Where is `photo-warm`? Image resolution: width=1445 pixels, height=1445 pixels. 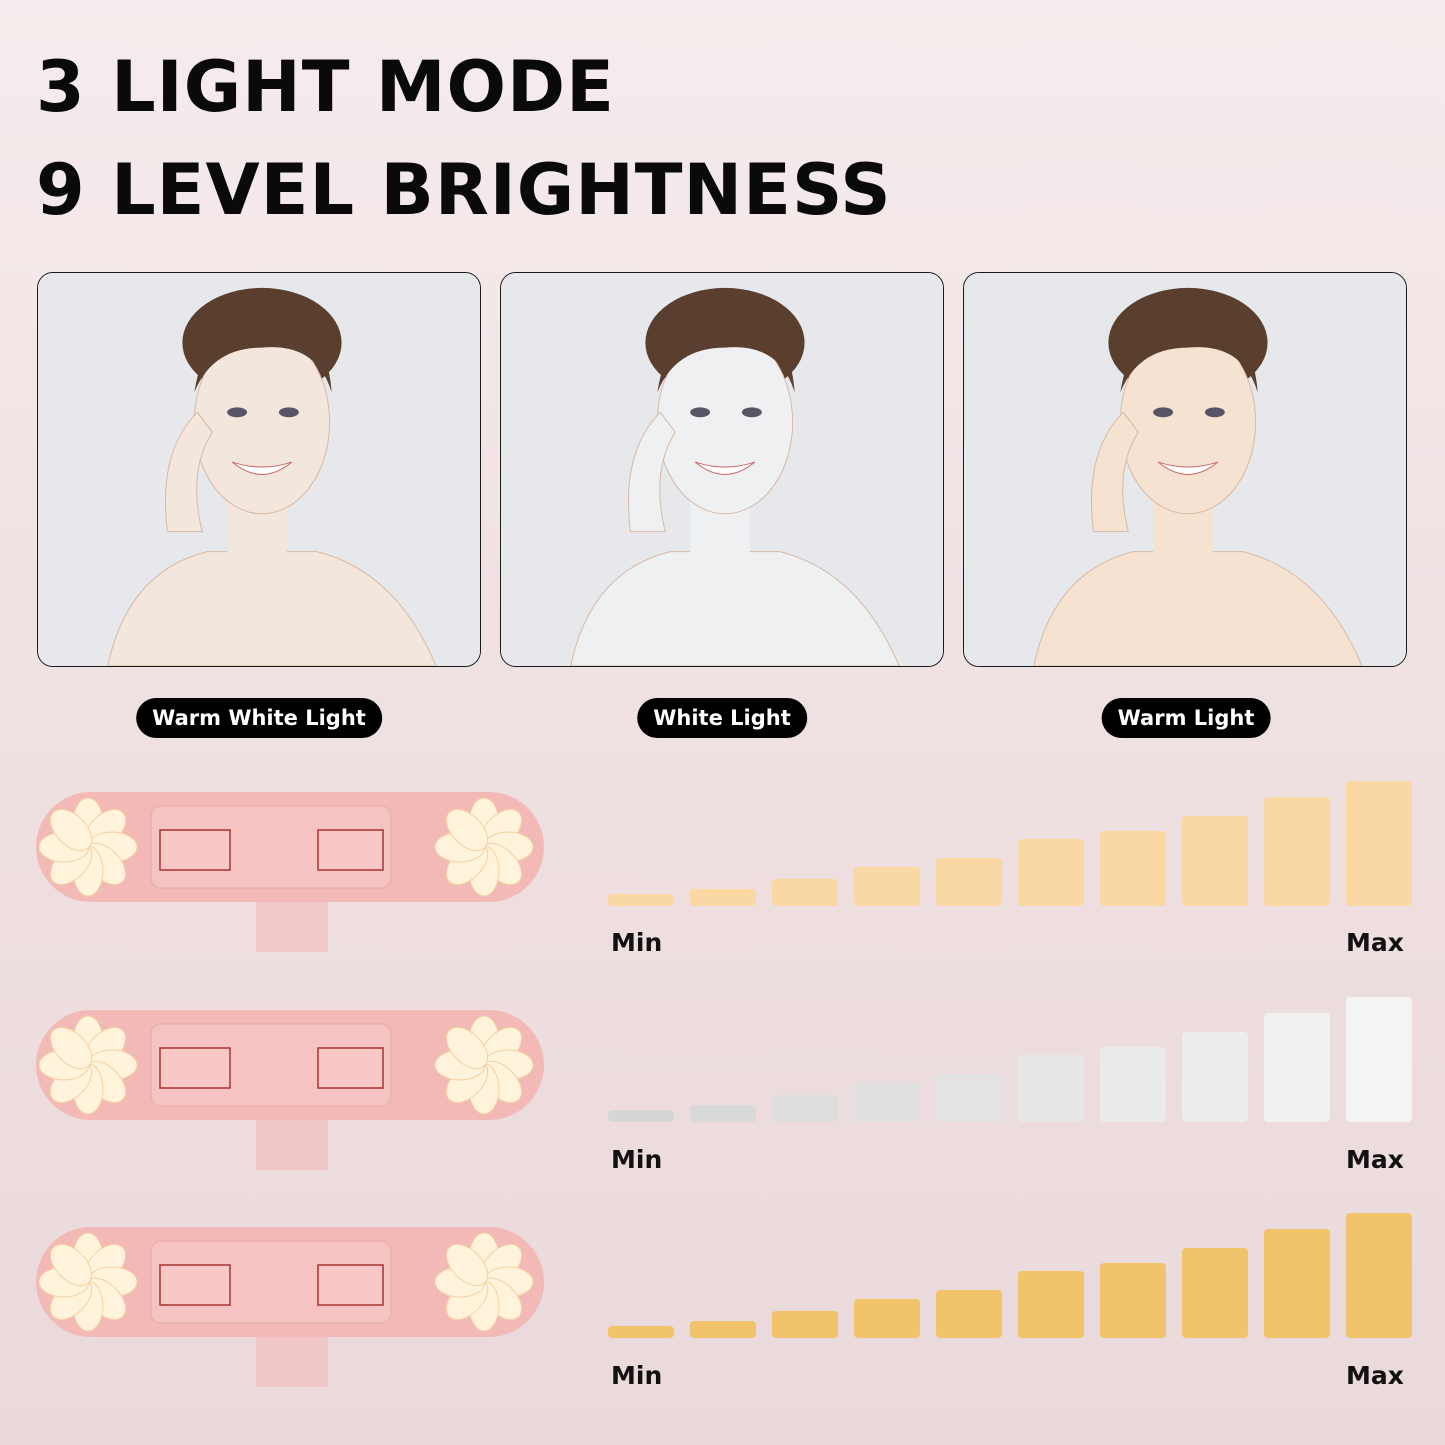 photo-warm is located at coordinates (1185, 469).